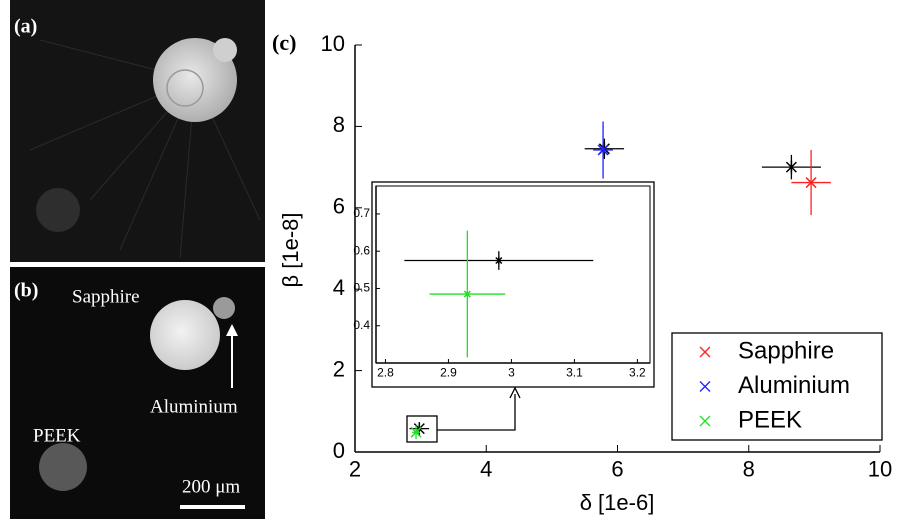 This screenshot has width=910, height=519. I want to click on x-tick-label: 6, so click(617, 469).